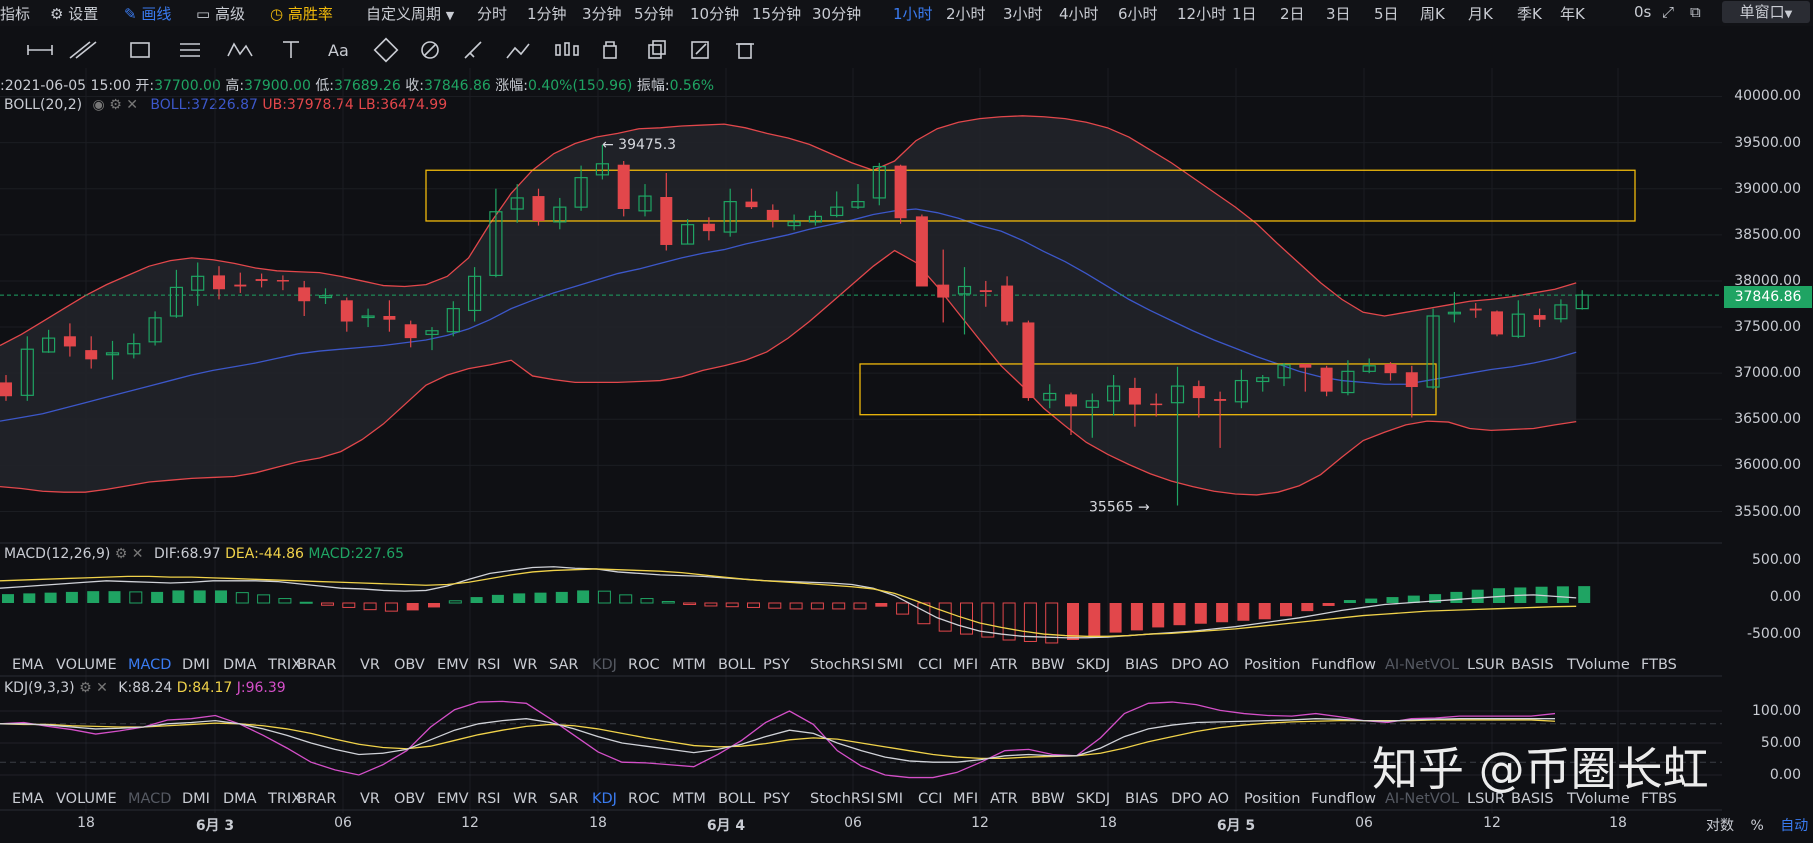 Image resolution: width=1813 pixels, height=843 pixels. Describe the element at coordinates (338, 50) in the screenshot. I see `font-tool-icon: Aa` at that location.